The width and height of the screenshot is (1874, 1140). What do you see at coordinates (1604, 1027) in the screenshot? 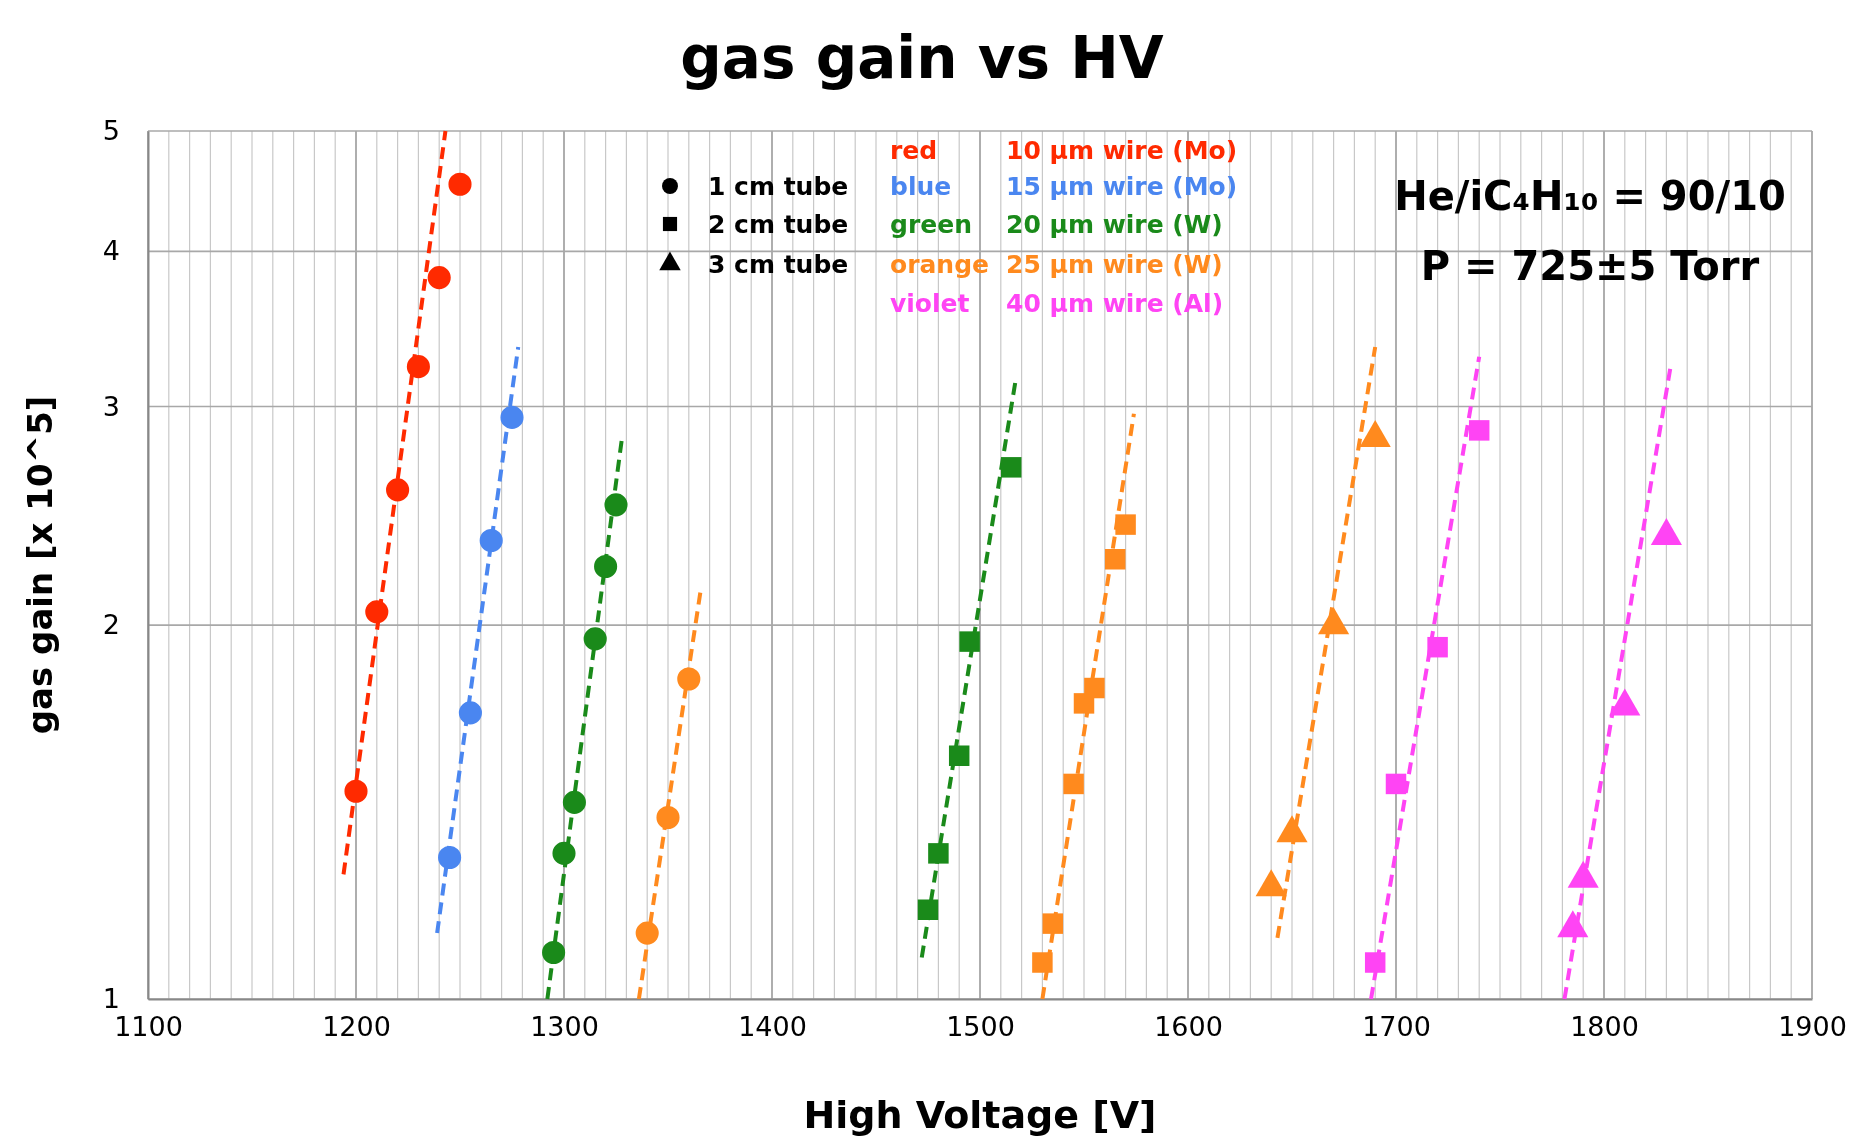
I see `x-tick-label: 1800` at bounding box center [1604, 1027].